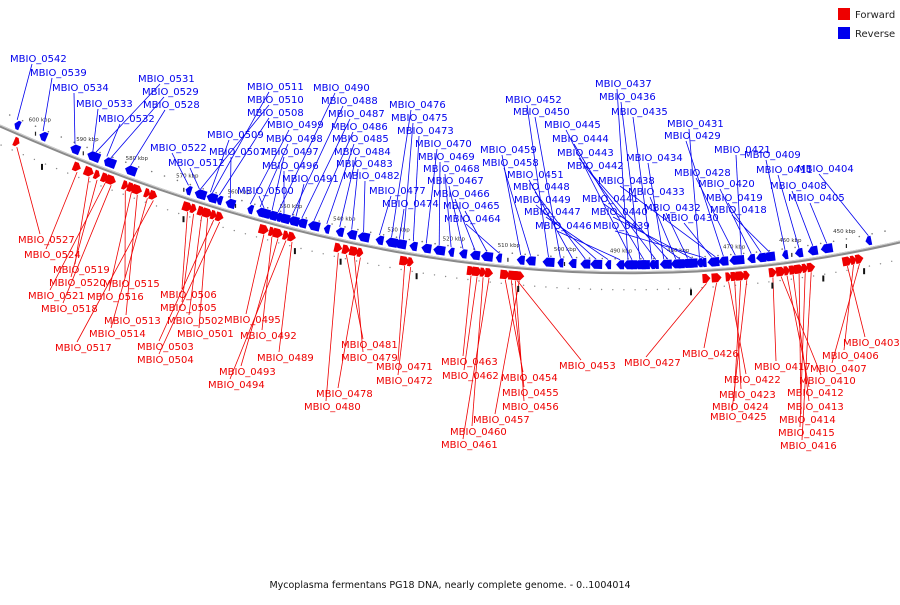 Image resolution: width=900 pixels, height=605 pixels. I want to click on reverse-gene-label: MBIO_0409, so click(772, 155).